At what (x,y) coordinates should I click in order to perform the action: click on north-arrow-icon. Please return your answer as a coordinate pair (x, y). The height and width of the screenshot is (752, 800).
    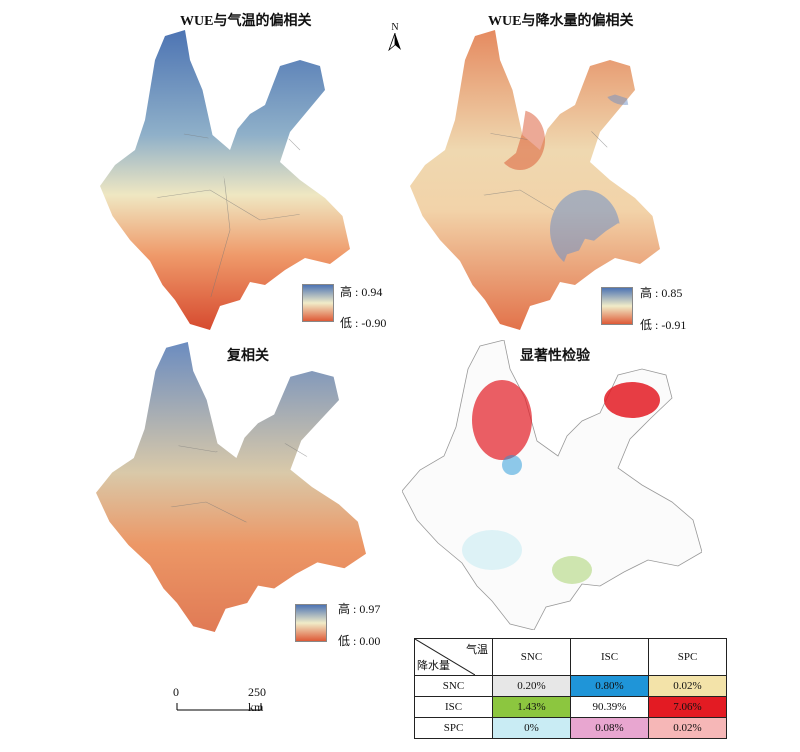
    Looking at the image, I should click on (394, 42).